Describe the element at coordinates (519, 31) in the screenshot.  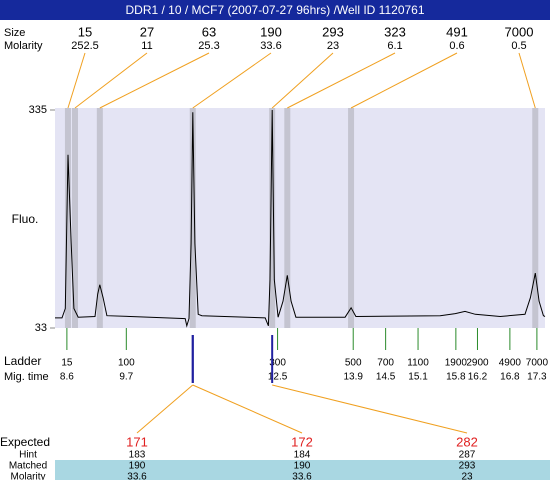
I see `peak-size: 7000` at that location.